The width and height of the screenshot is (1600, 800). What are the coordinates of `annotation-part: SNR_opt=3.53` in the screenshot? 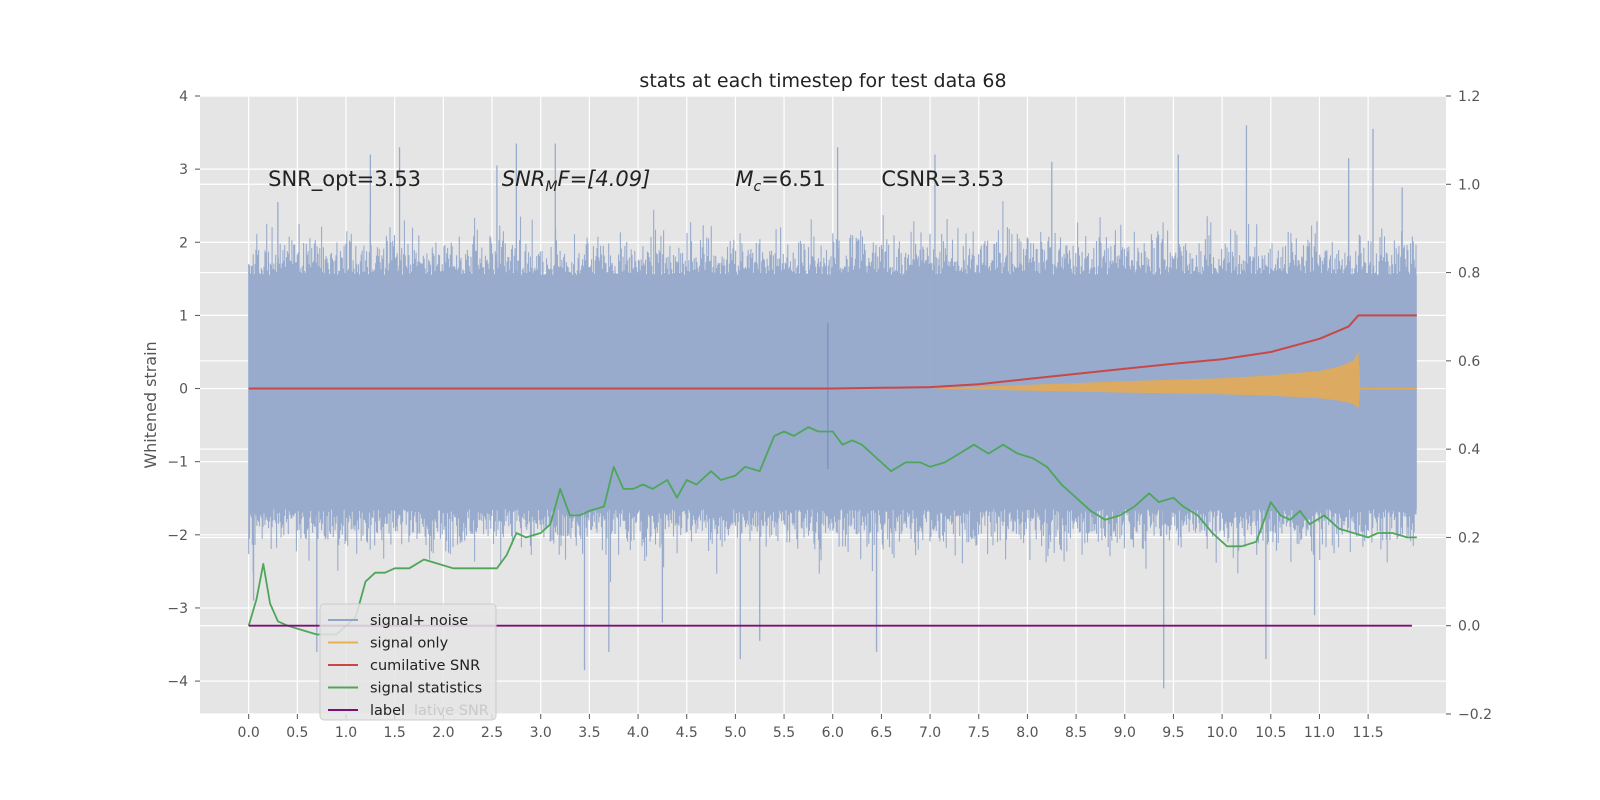 It's located at (344, 179).